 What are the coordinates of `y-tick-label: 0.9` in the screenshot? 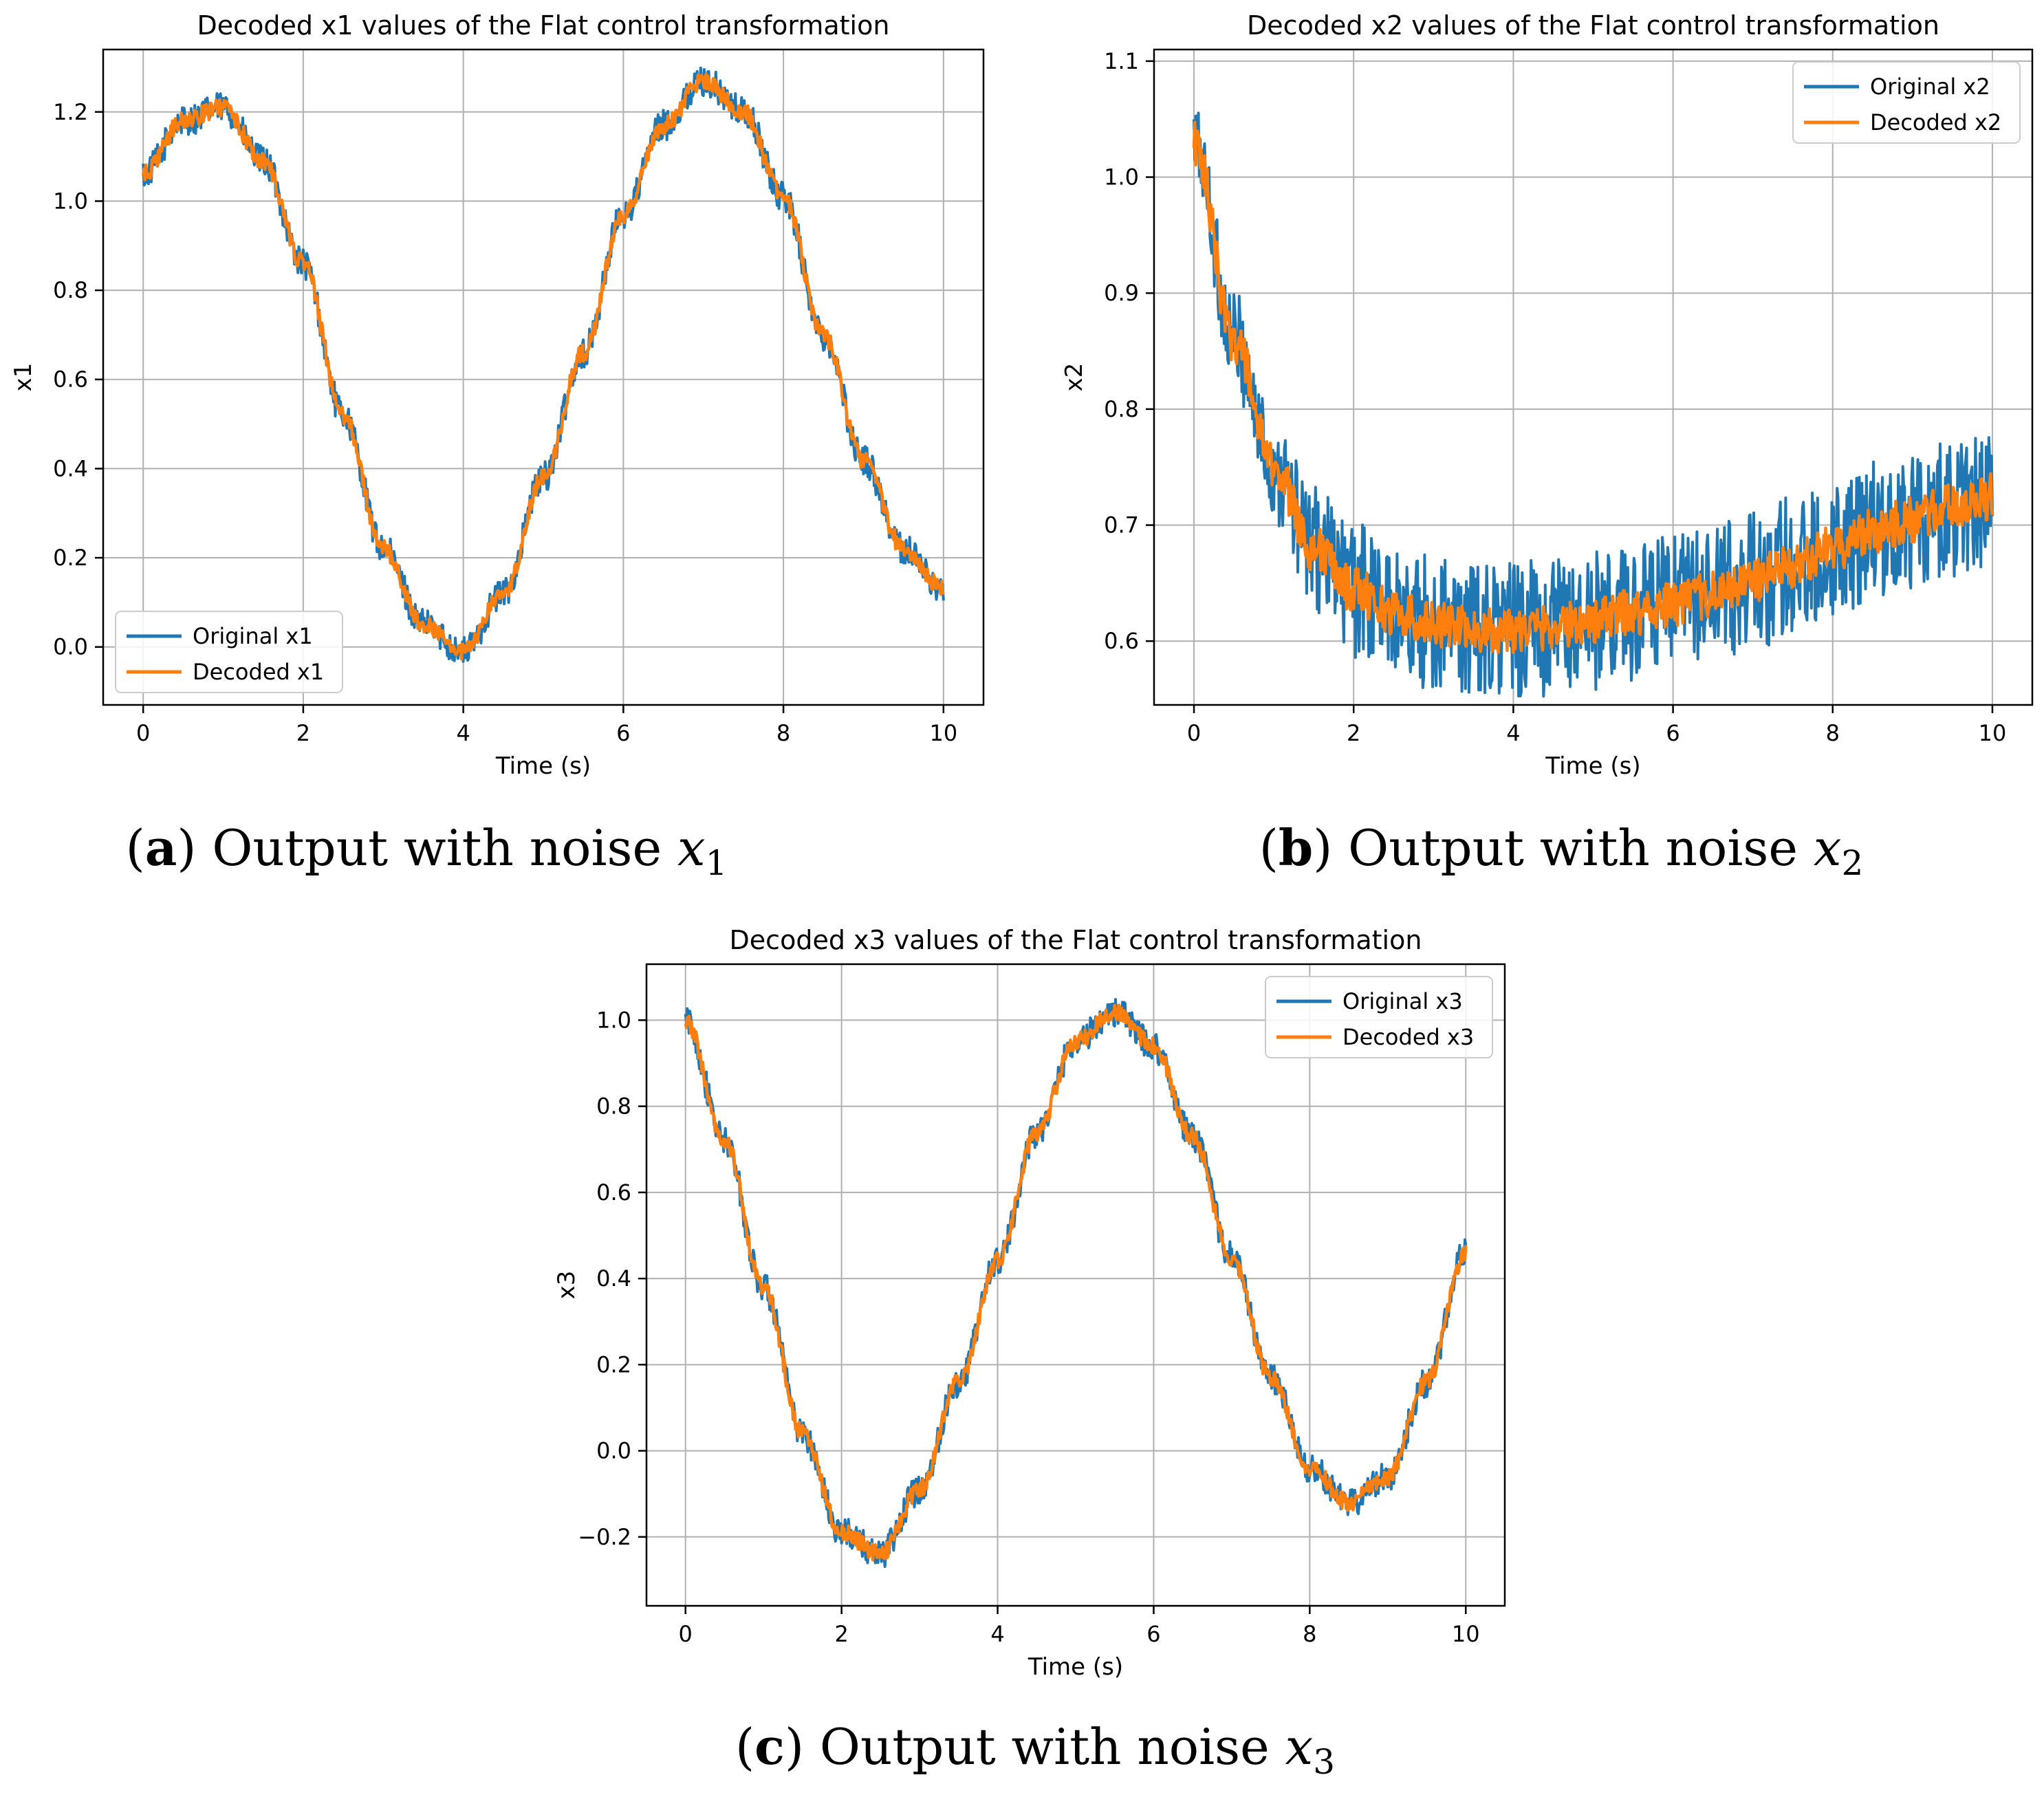 It's located at (1121, 293).